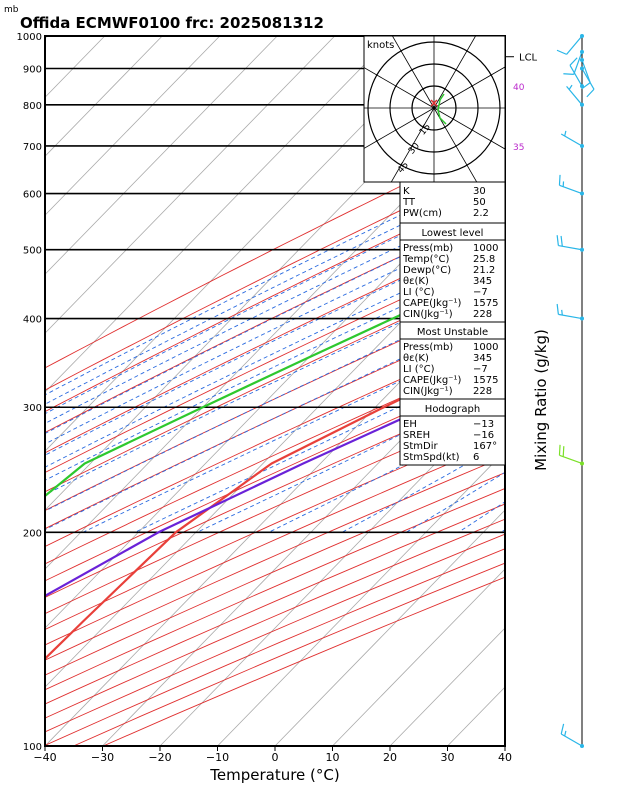  Describe the element at coordinates (431, 457) in the screenshot. I see `hodograph-stats-row-label: StmSpd(kt)` at that location.